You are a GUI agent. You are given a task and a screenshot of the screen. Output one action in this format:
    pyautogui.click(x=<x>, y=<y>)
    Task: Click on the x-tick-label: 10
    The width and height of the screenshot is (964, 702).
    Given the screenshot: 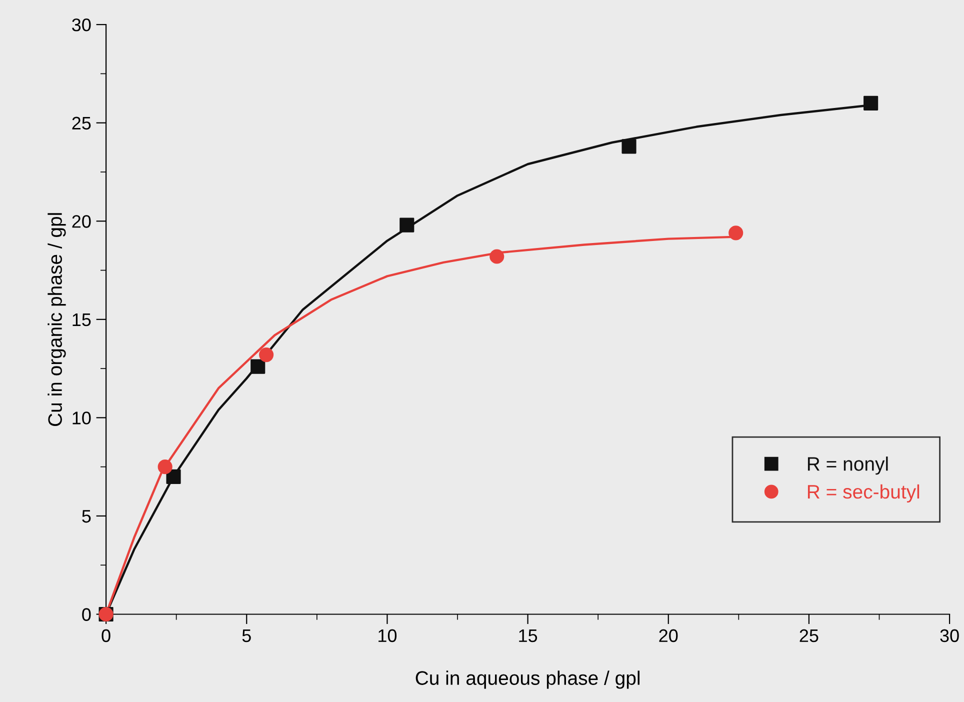 What is the action you would take?
    pyautogui.click(x=387, y=635)
    